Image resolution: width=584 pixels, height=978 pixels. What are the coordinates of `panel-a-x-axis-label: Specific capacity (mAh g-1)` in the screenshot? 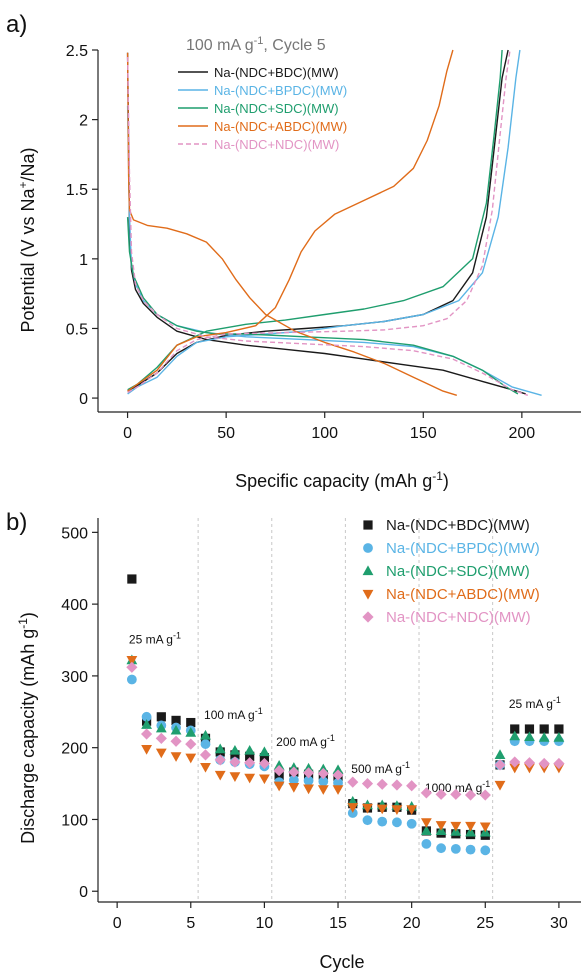 It's located at (342, 480).